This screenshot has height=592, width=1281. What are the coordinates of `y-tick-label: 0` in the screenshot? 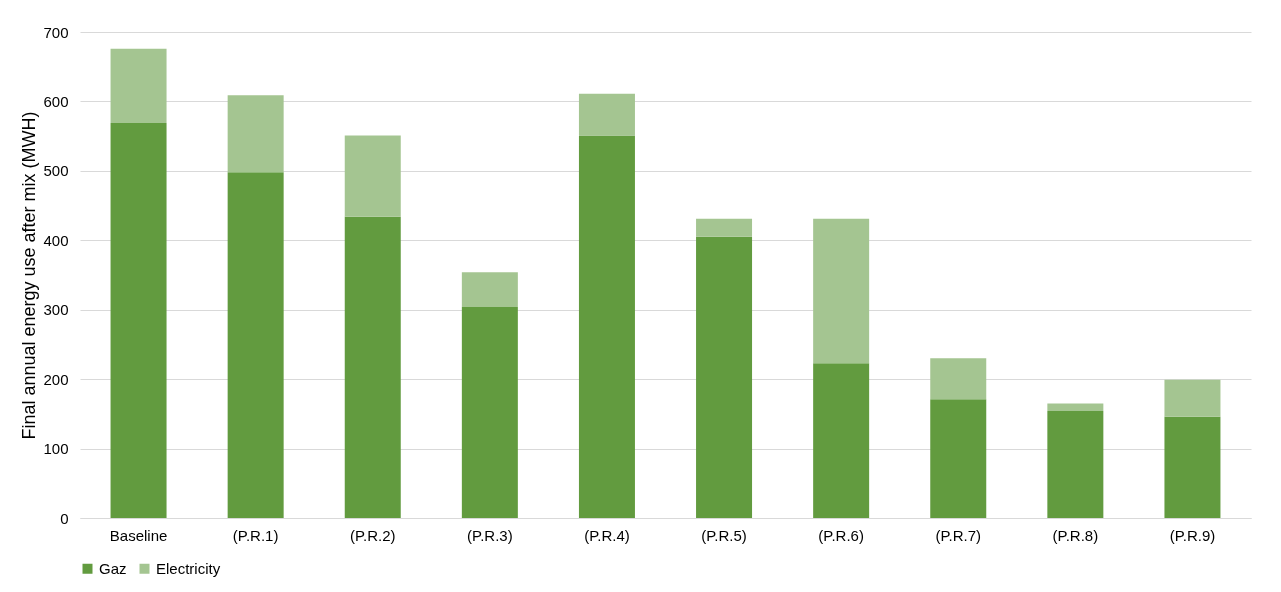 It's located at (64, 518).